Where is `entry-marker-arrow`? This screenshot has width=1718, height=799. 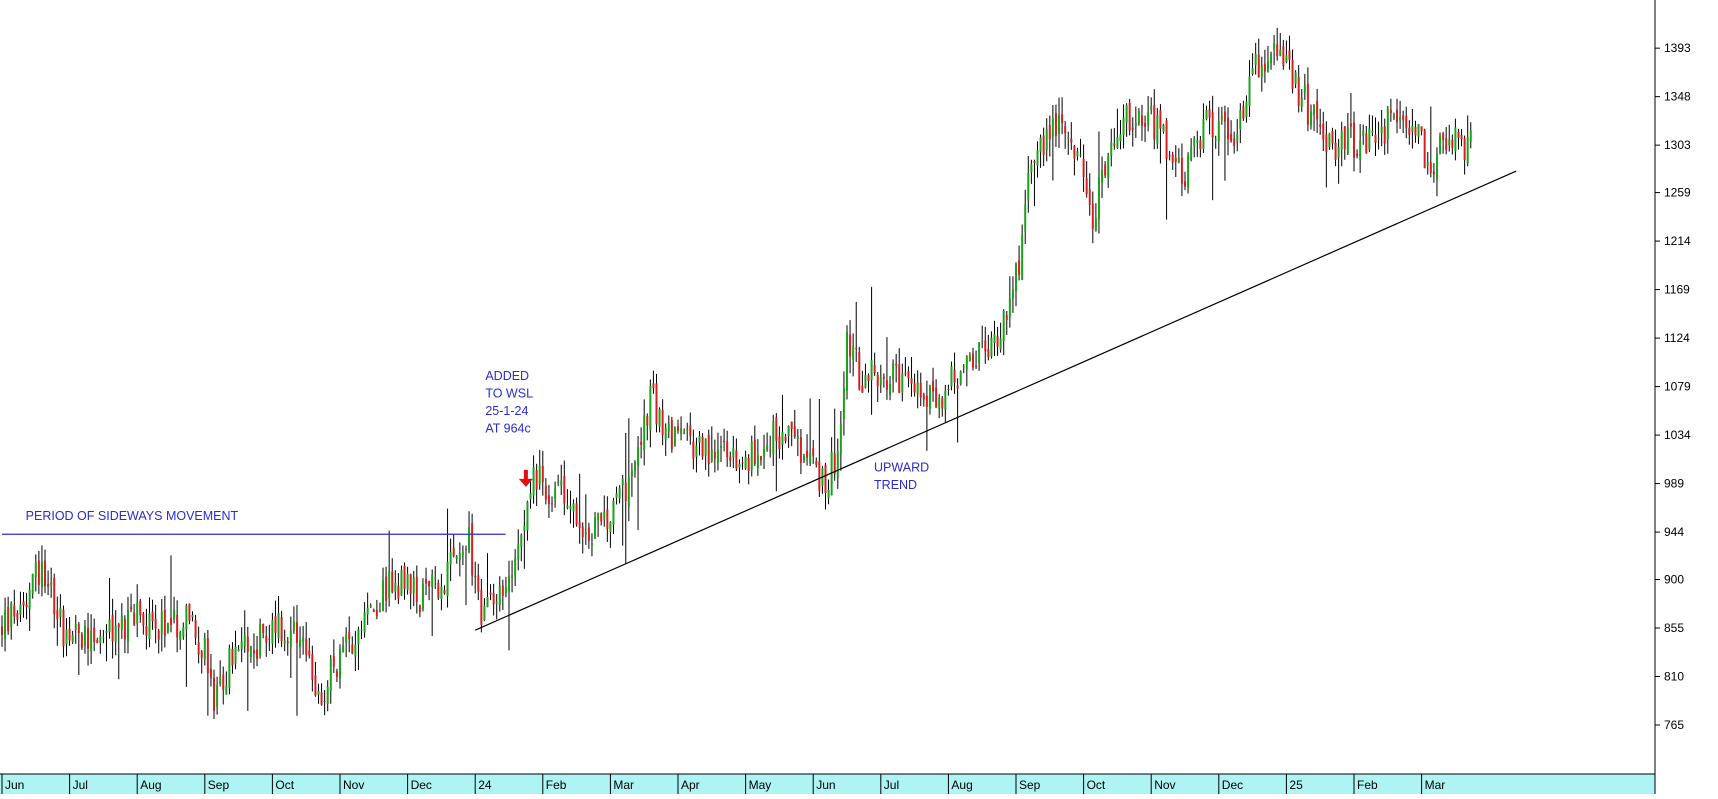 entry-marker-arrow is located at coordinates (525, 478).